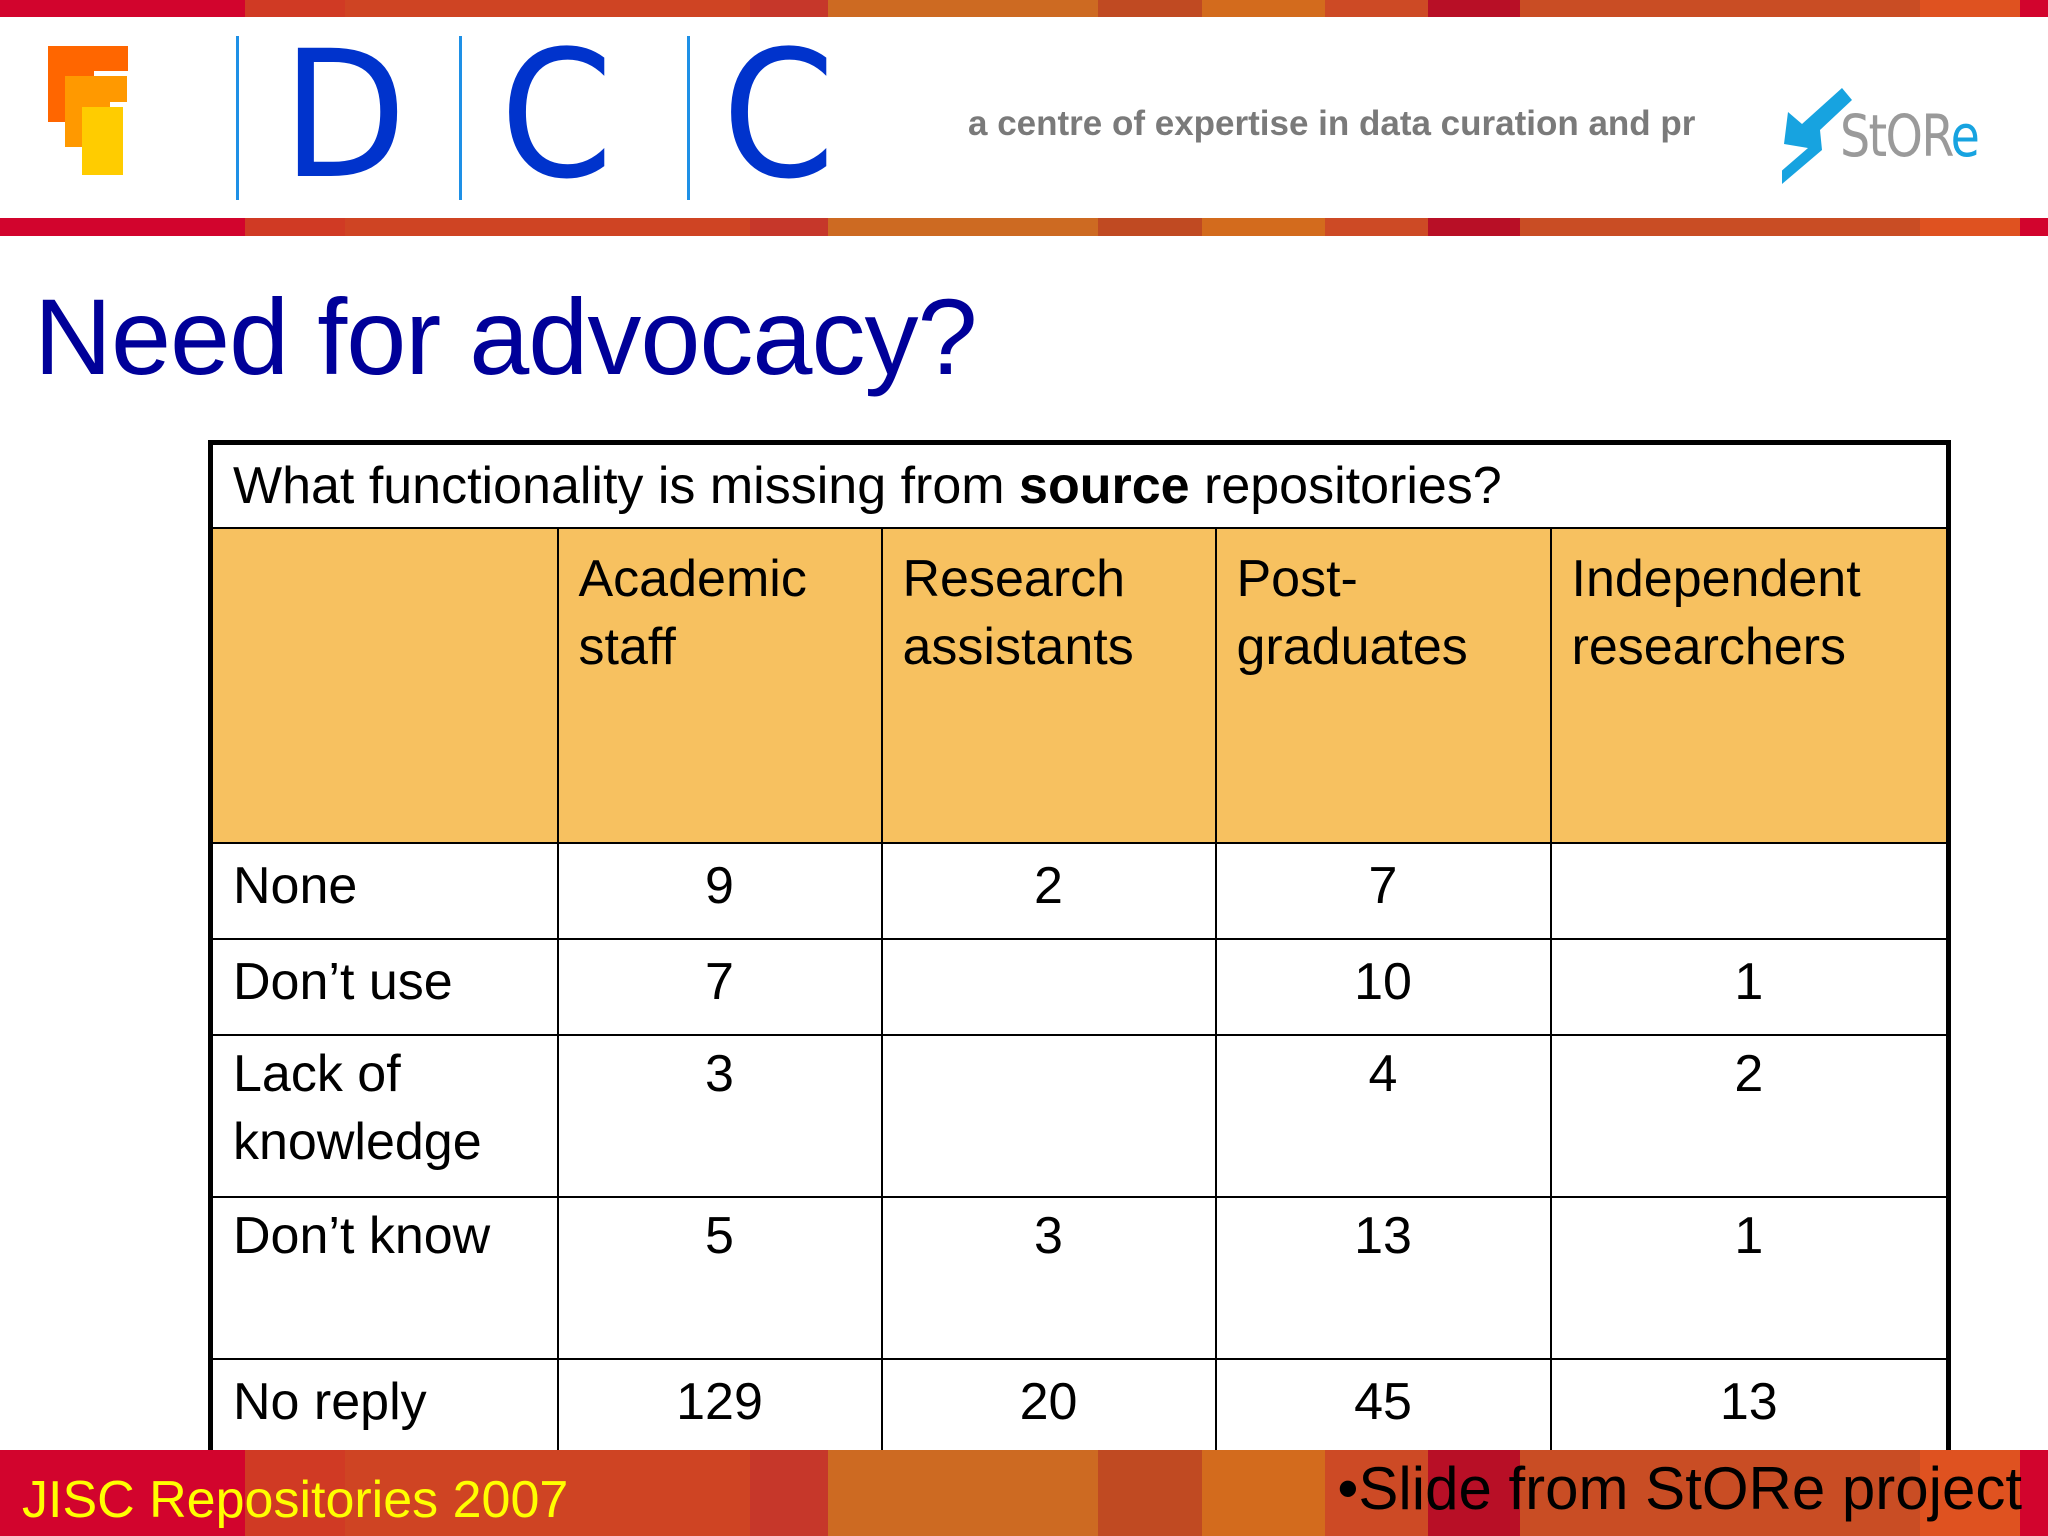  Describe the element at coordinates (384, 1116) in the screenshot. I see `row-label: Lack of knowledge` at that location.